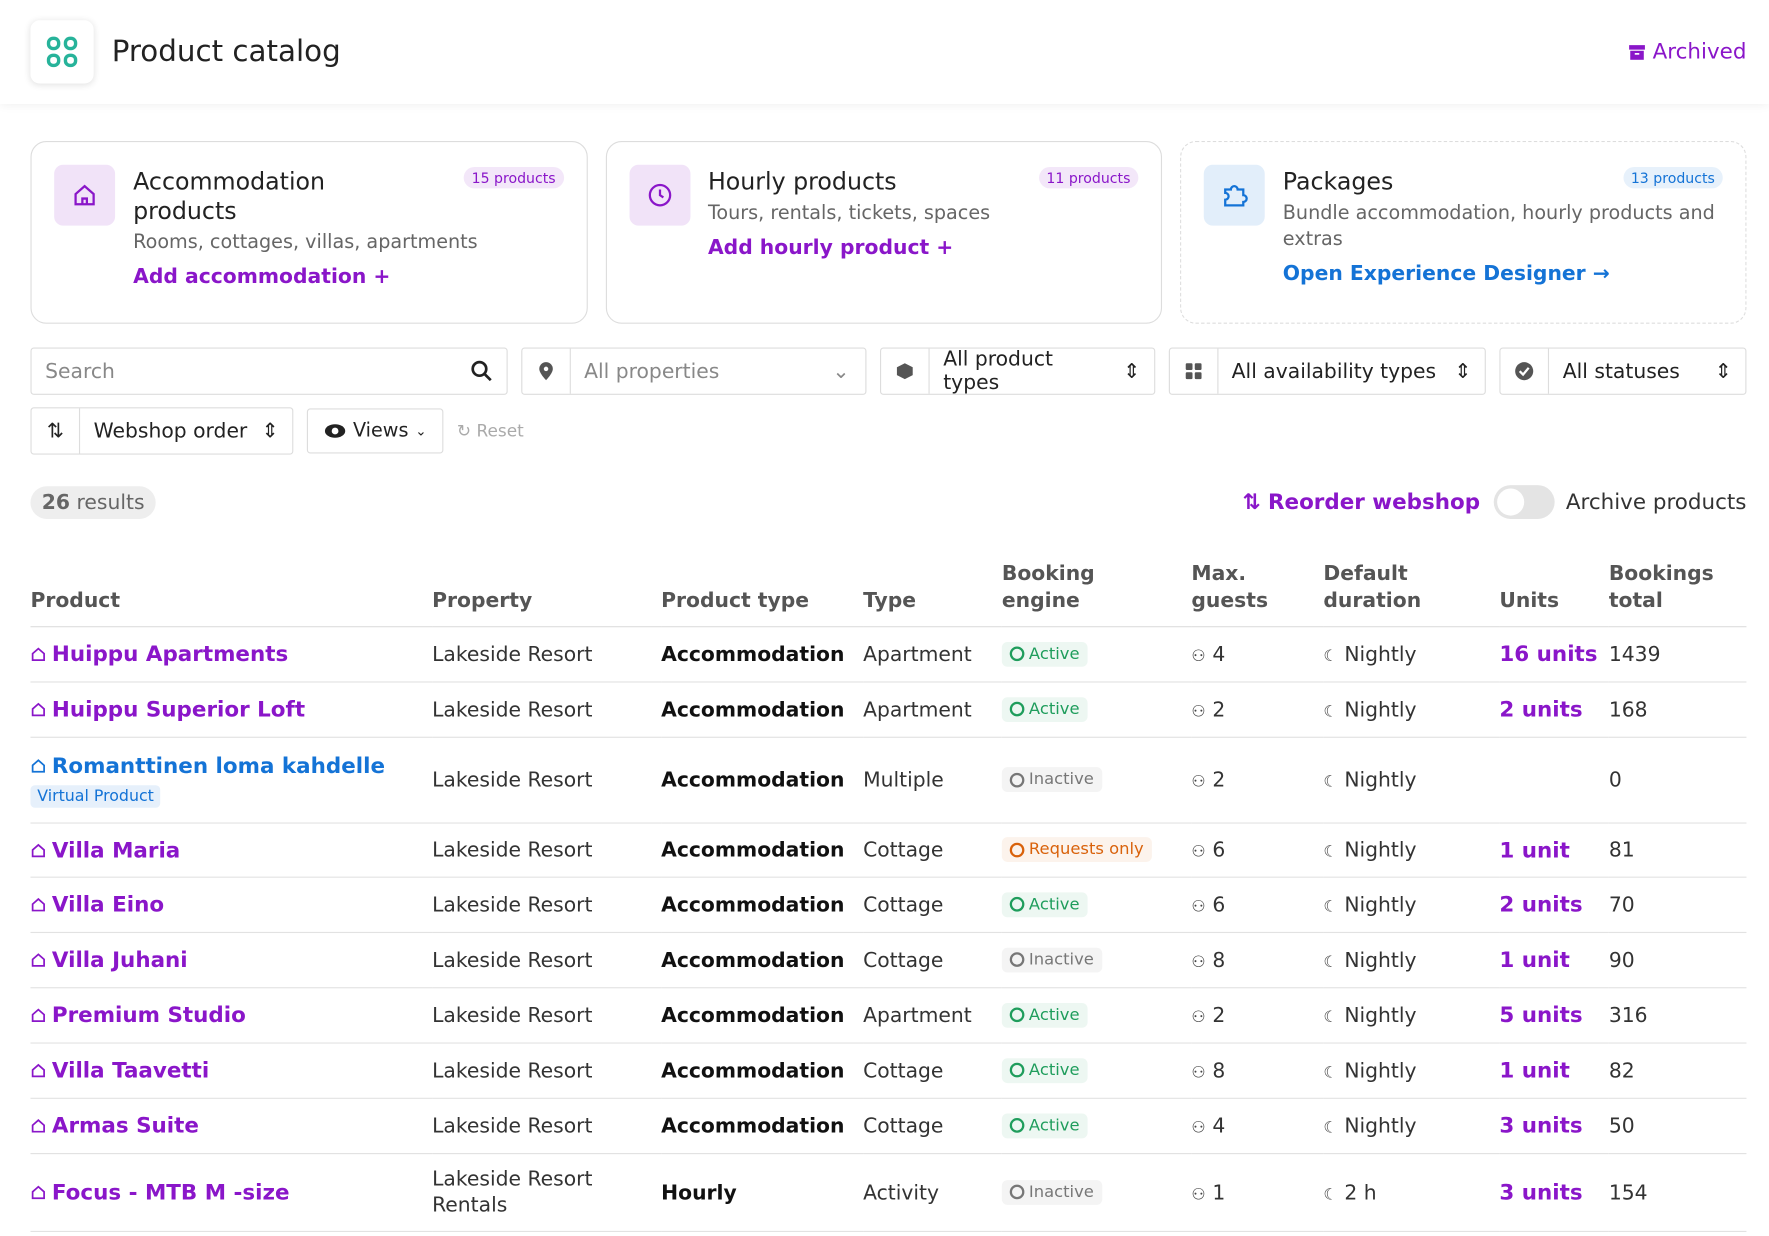  I want to click on column-header: Product type, so click(762, 594).